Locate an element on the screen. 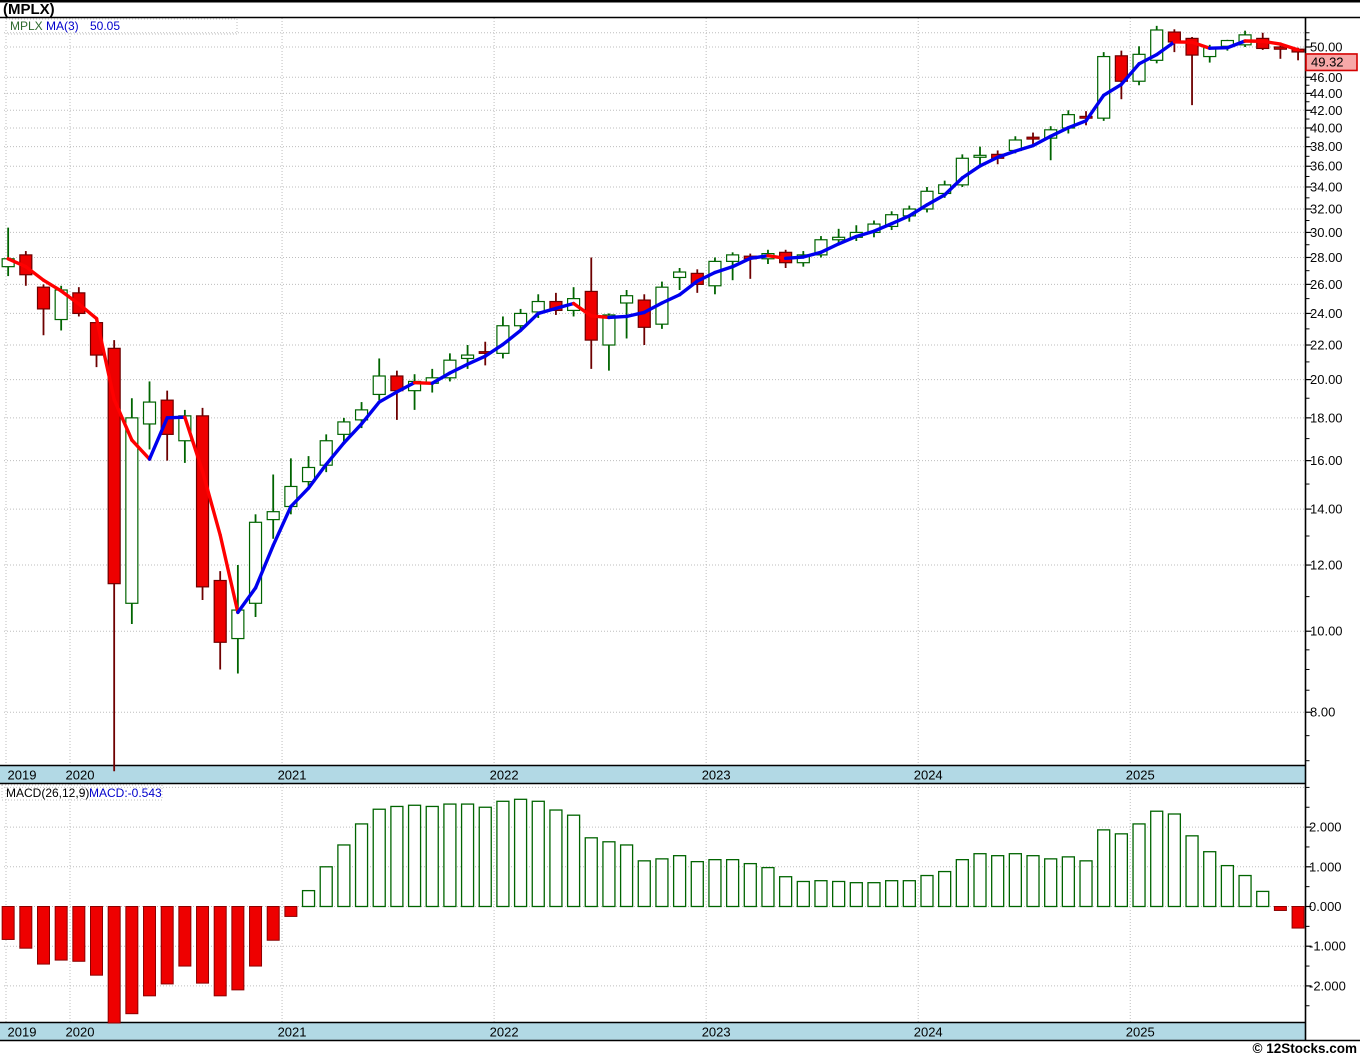  price-tick-label-16: 16.00 is located at coordinates (1326, 460).